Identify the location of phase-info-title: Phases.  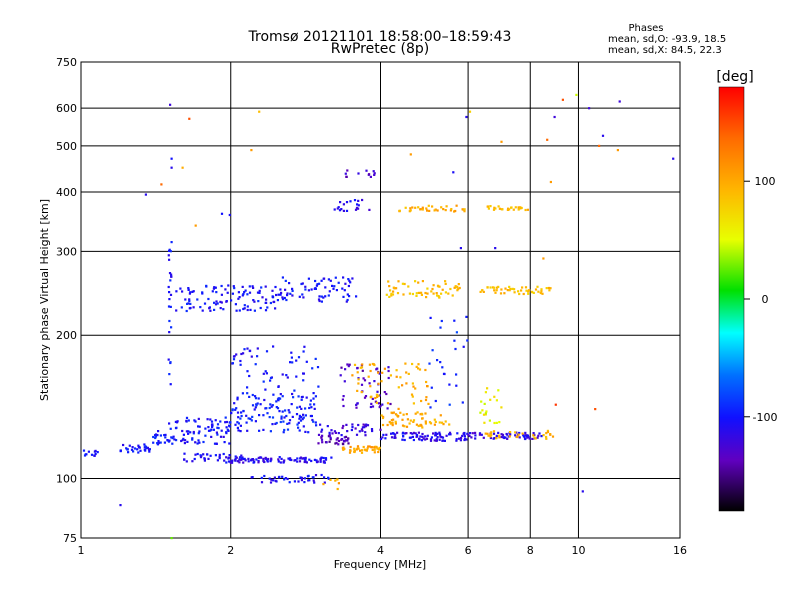
(645, 28).